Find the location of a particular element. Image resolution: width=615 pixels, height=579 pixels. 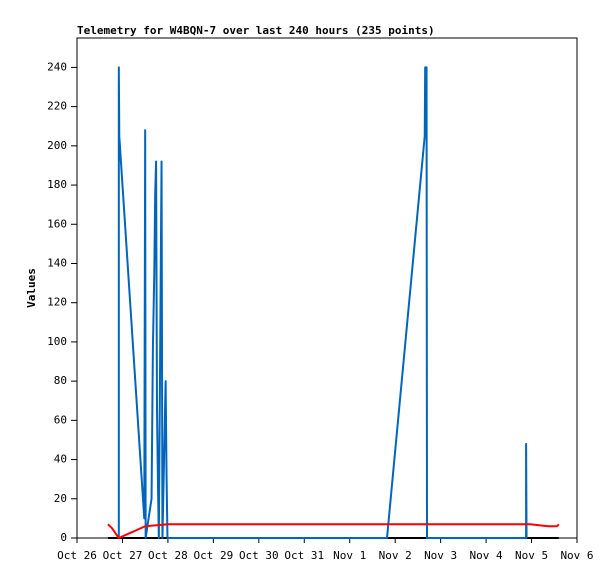

y-tick-label: 160 is located at coordinates (57, 223).